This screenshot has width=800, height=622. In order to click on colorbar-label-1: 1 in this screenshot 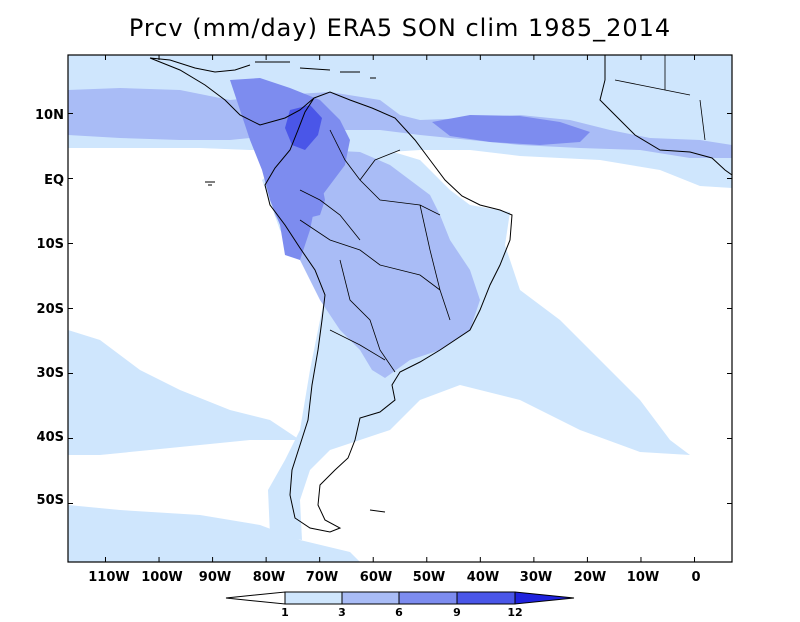, I will do `click(285, 612)`.